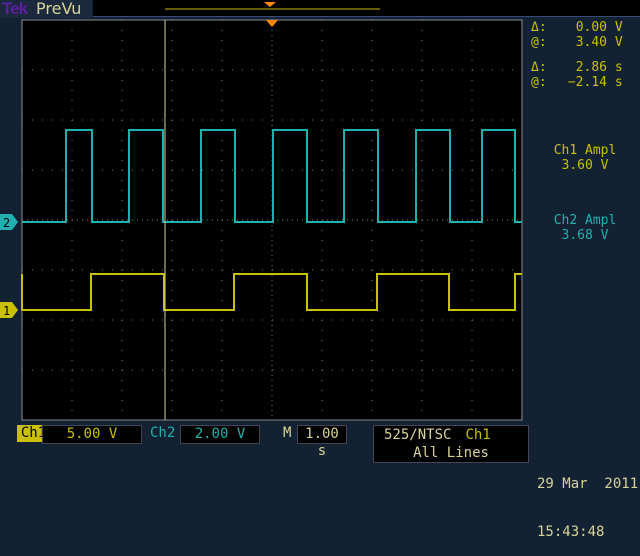  I want to click on acquisition-mode: PreVu, so click(59, 9).